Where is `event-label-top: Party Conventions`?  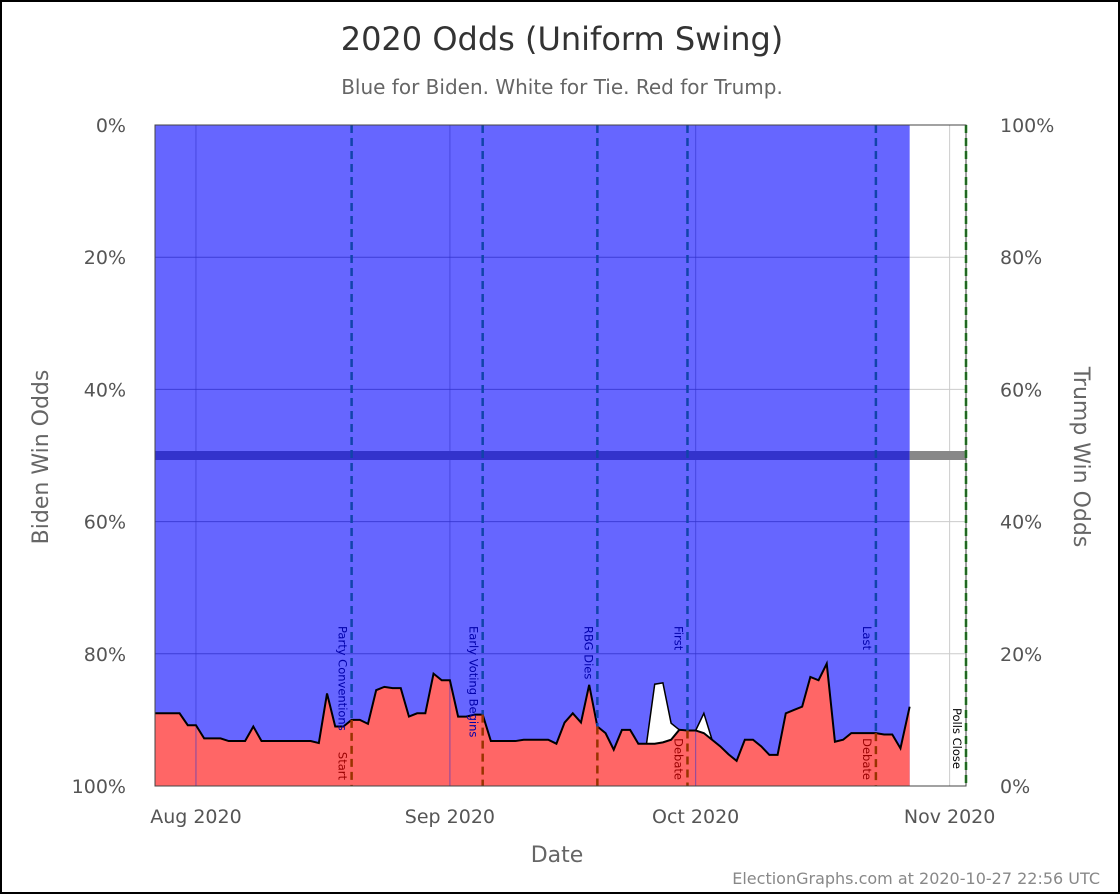
event-label-top: Party Conventions is located at coordinates (343, 678).